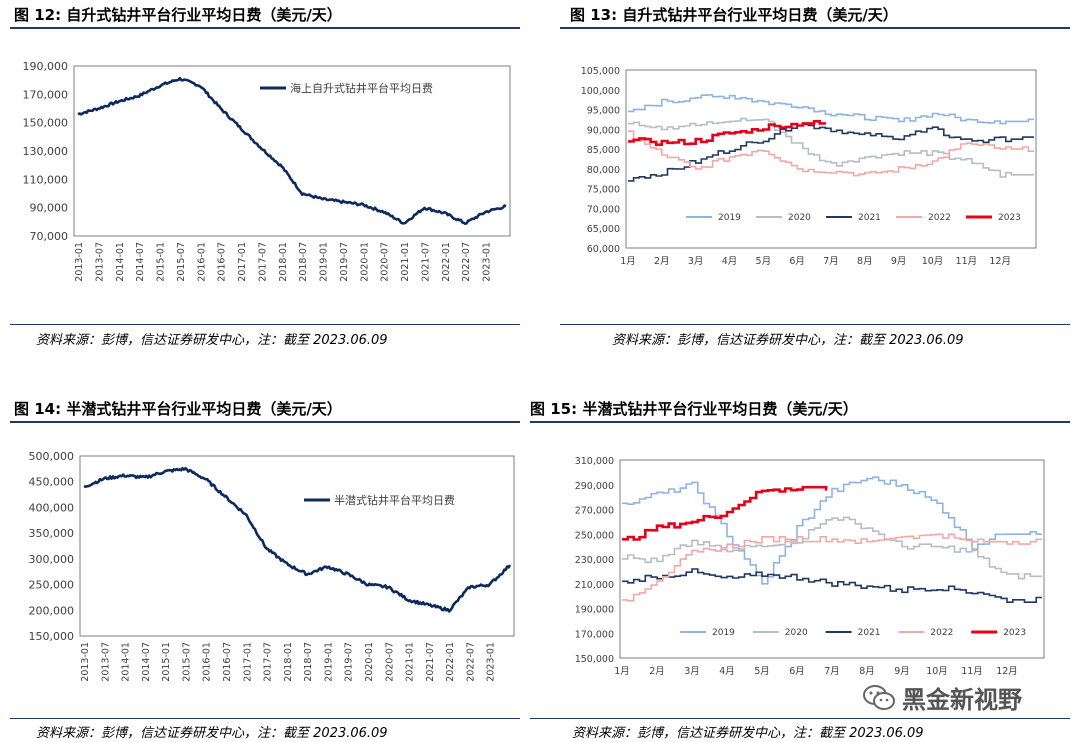  Describe the element at coordinates (52, 482) in the screenshot. I see `y-tick-label: 450,000` at that location.